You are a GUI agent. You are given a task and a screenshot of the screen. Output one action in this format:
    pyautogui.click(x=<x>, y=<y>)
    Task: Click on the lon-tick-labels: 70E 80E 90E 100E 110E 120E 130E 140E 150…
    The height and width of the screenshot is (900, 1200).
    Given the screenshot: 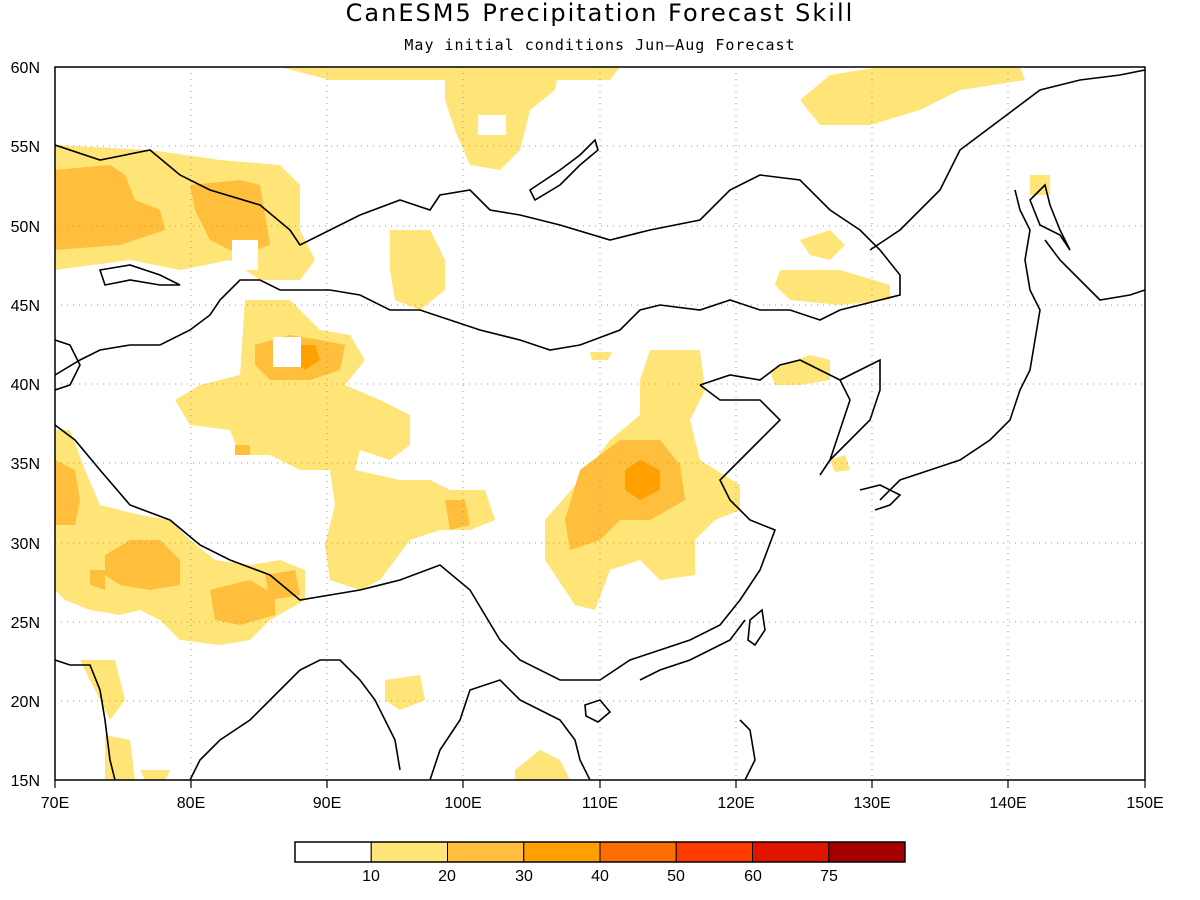 What is the action you would take?
    pyautogui.click(x=602, y=803)
    